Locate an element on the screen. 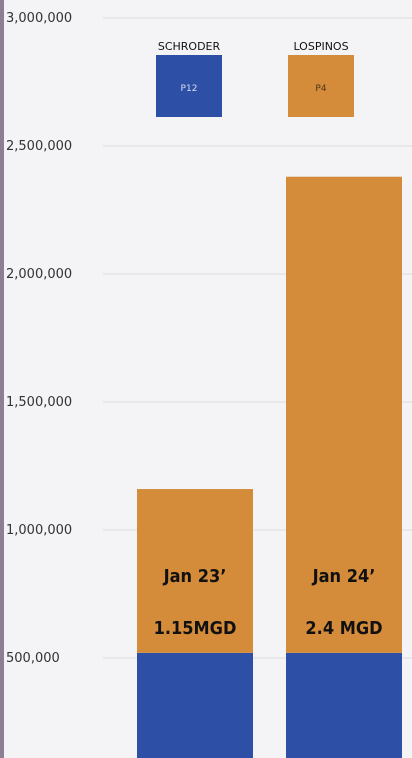  y-tick-label: 2,000,000 is located at coordinates (39, 274).